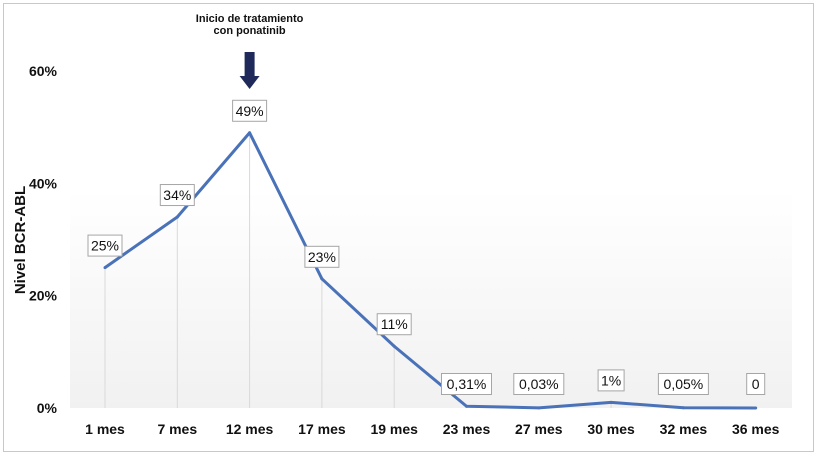  I want to click on y-tick-label: 20%, so click(43, 296).